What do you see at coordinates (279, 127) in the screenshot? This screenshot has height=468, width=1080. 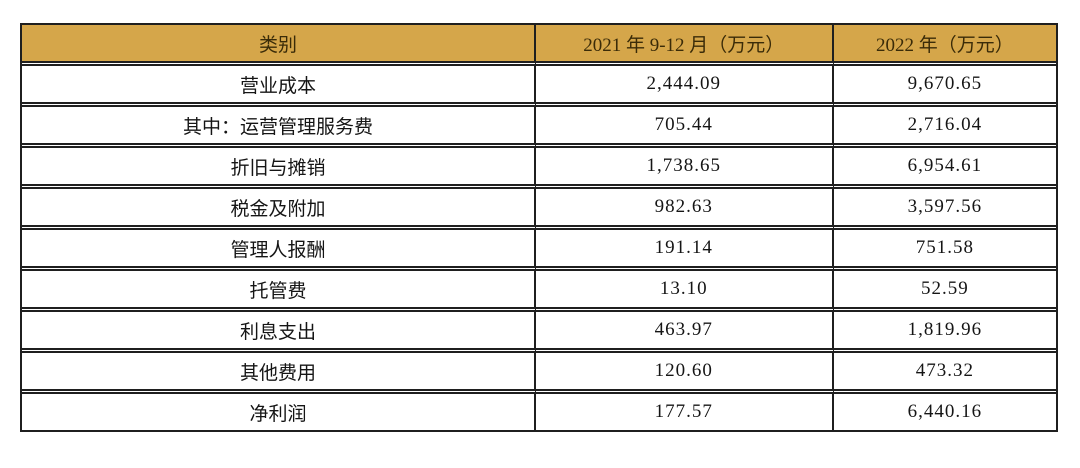 I see `row-label-cell: 其中：运营管理服务费` at bounding box center [279, 127].